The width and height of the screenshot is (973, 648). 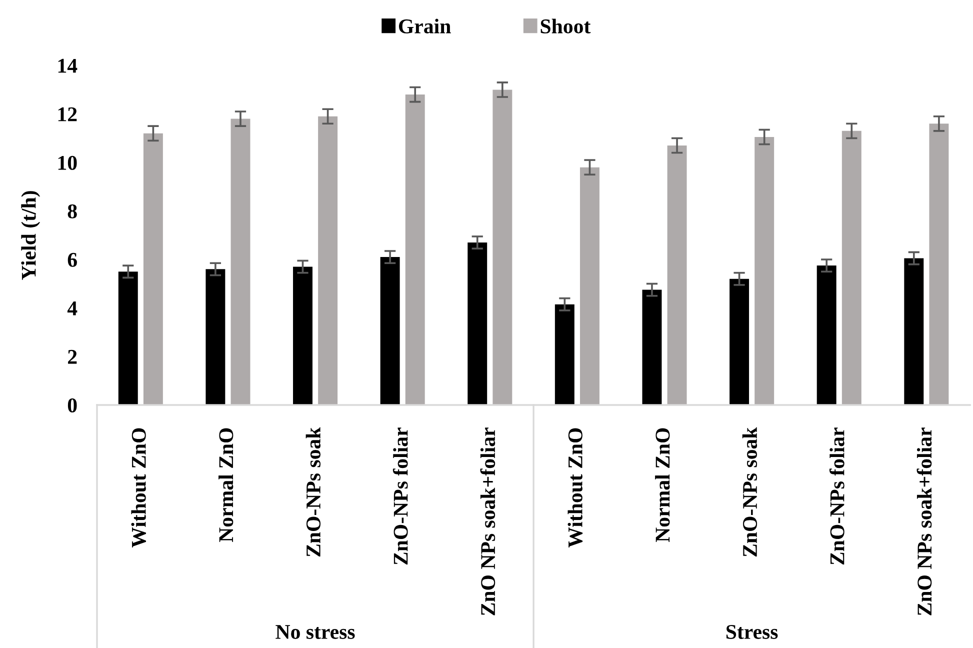 I want to click on y-tick-label: 10, so click(x=67, y=163).